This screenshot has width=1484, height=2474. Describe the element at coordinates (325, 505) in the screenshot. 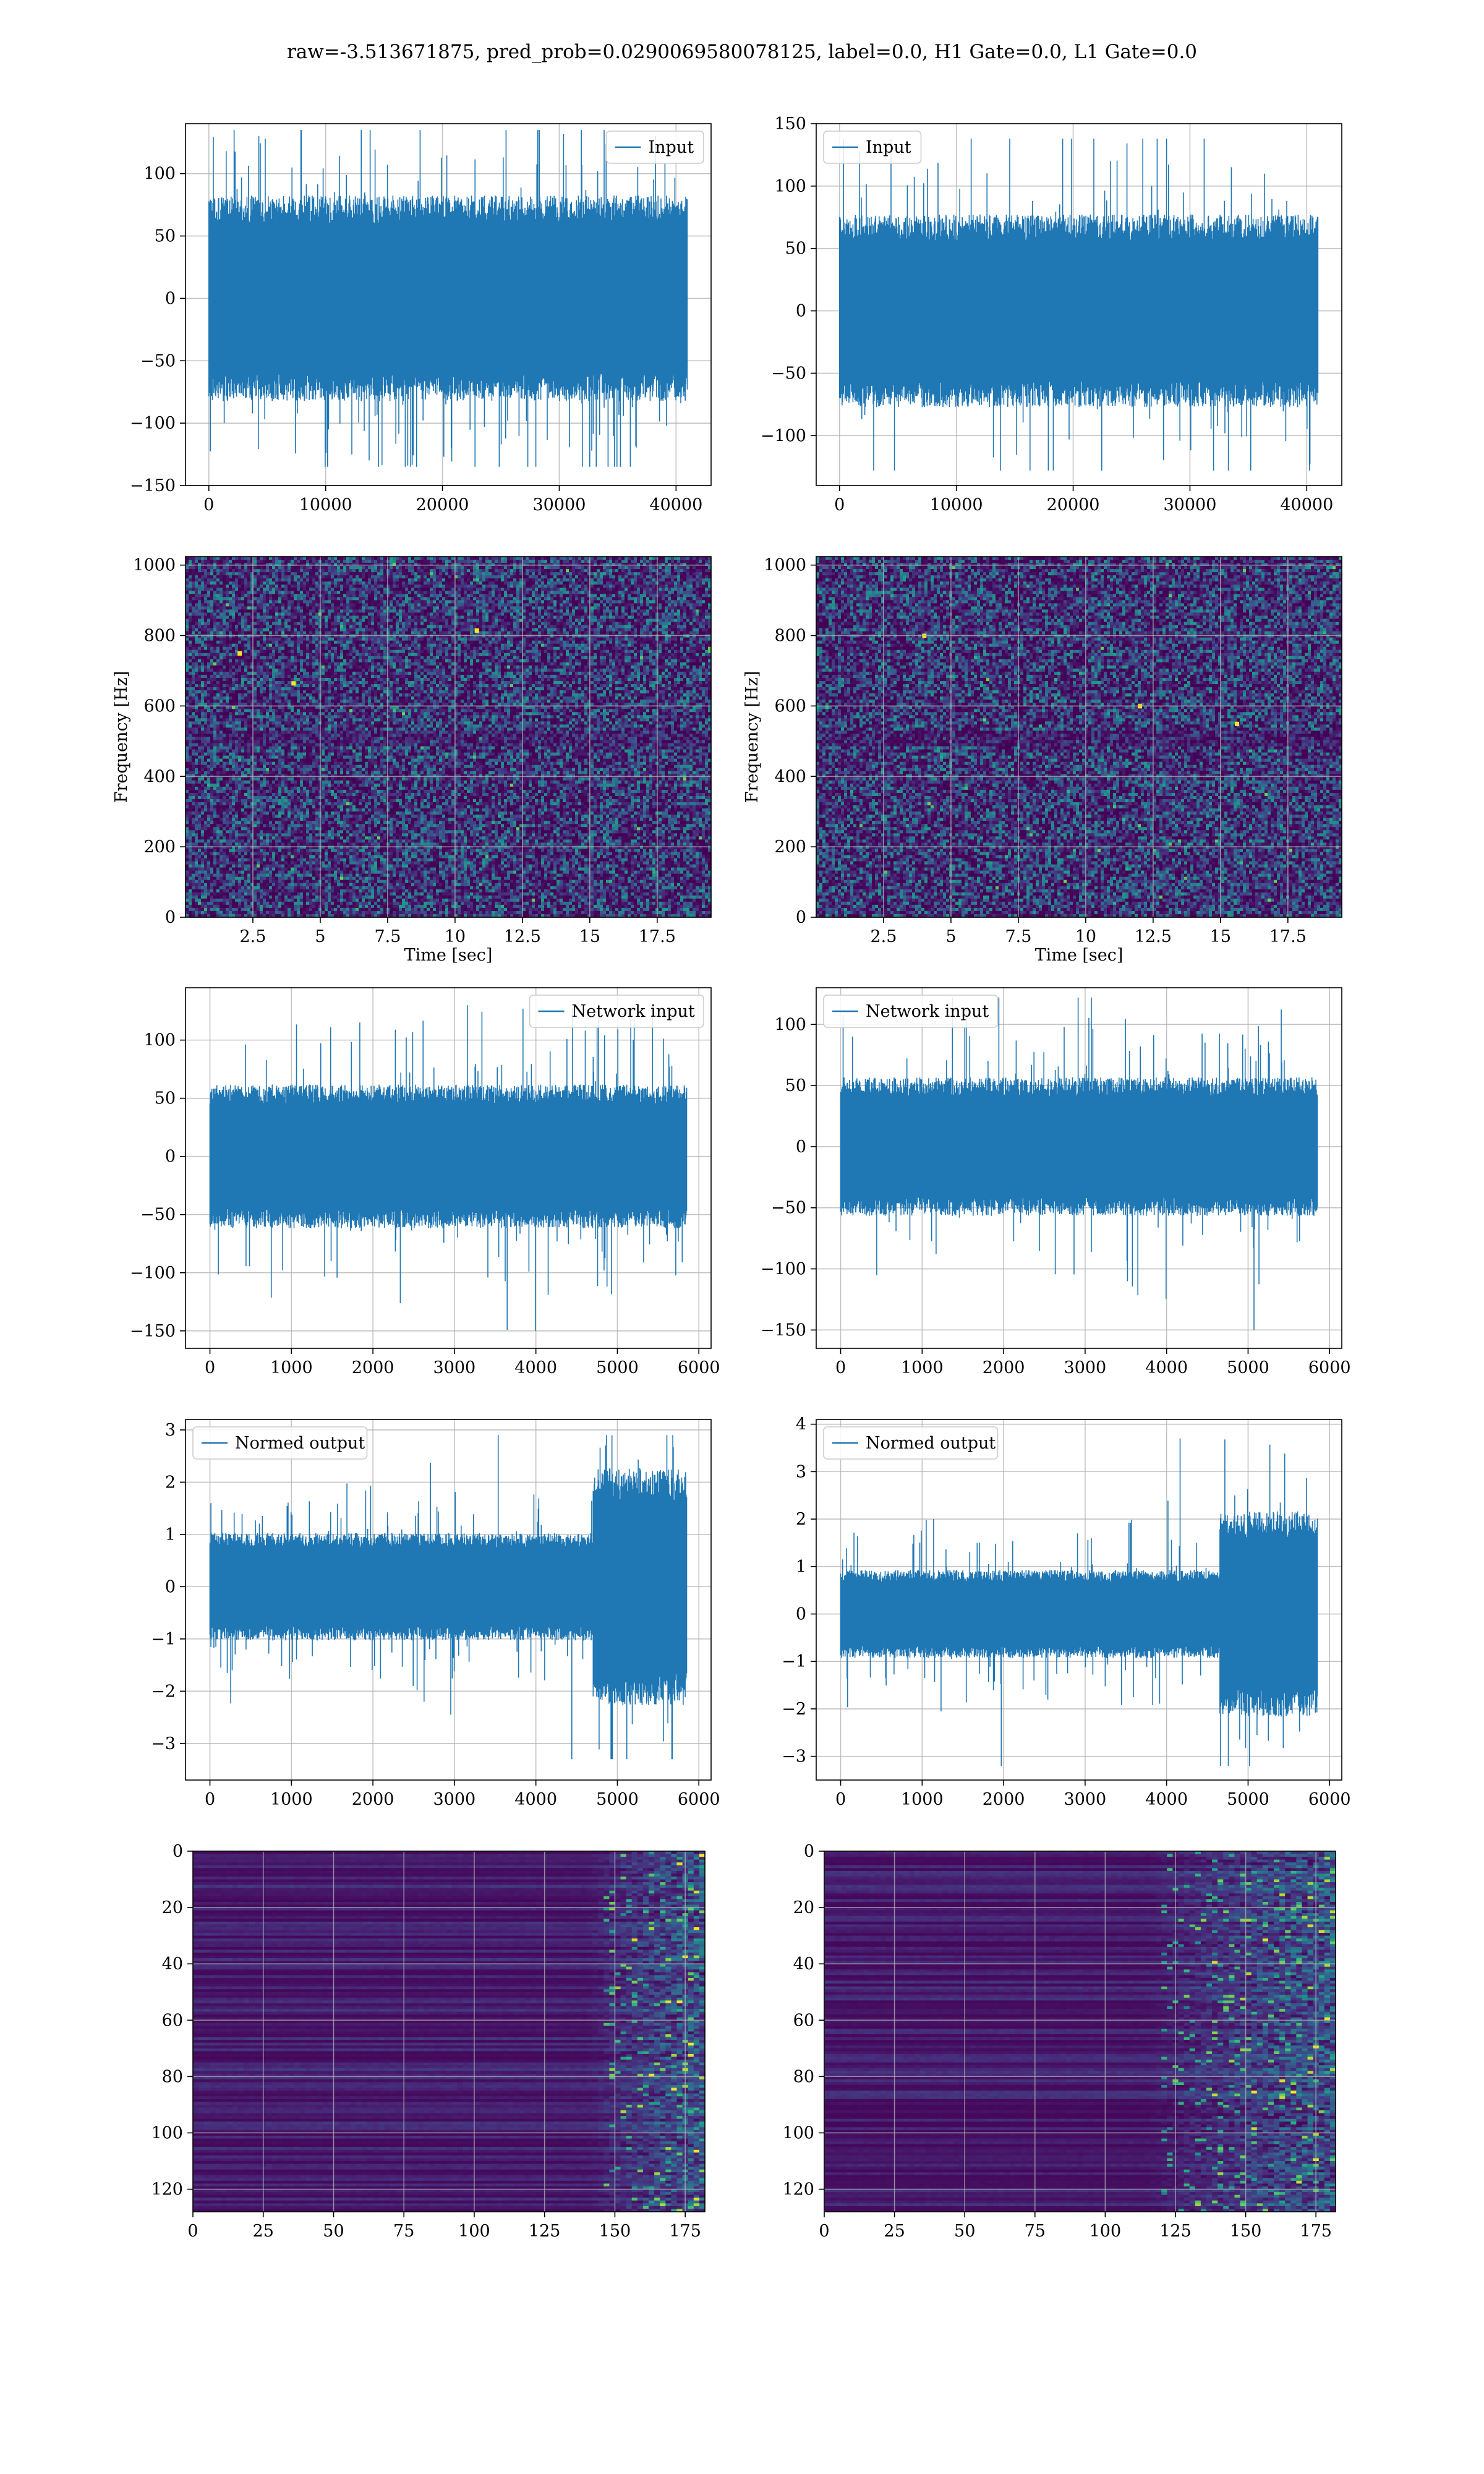

I see `x-tick-label: 10000` at that location.